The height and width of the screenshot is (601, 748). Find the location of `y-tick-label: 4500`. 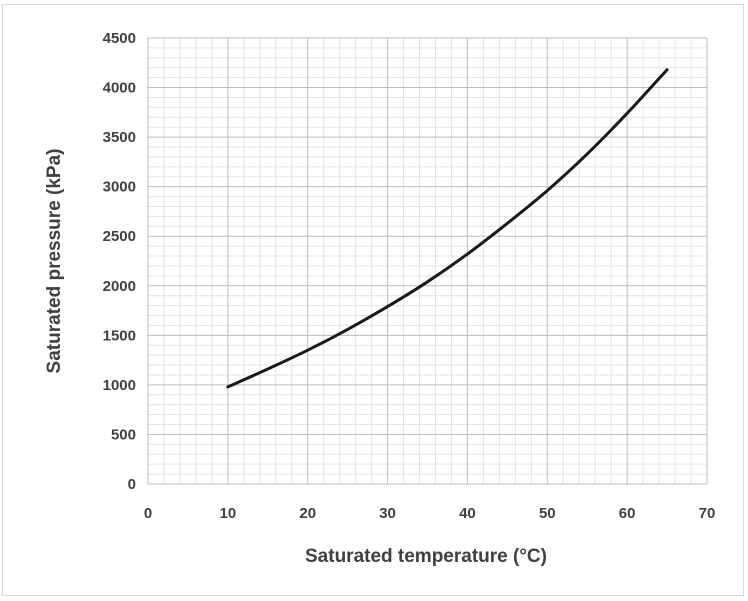

y-tick-label: 4500 is located at coordinates (119, 38).